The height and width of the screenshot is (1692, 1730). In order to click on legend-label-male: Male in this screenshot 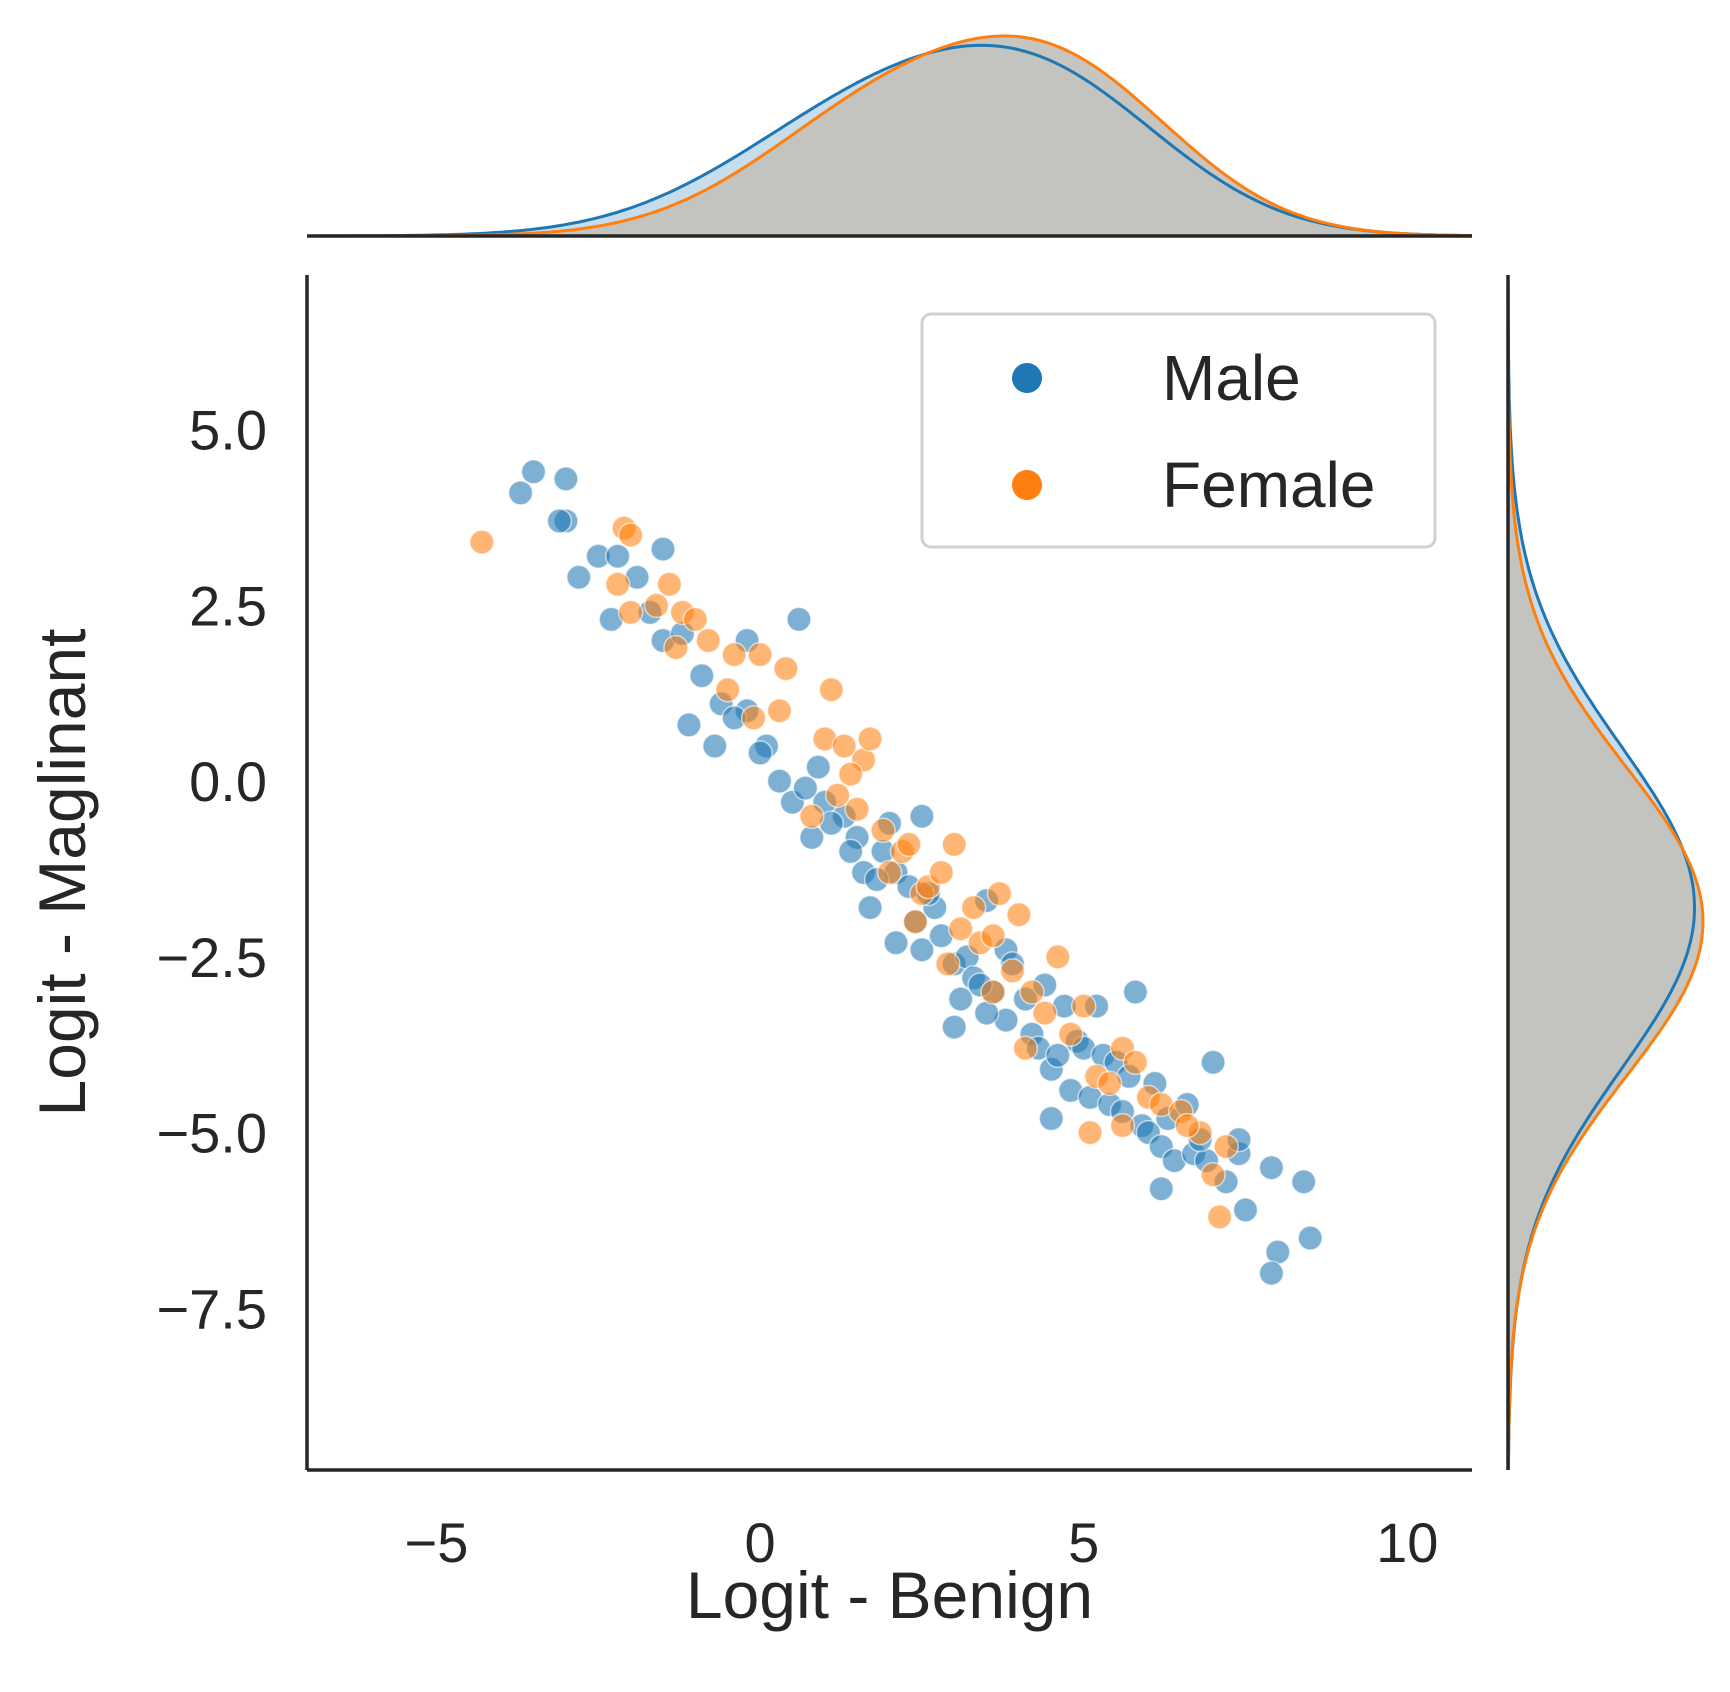, I will do `click(1231, 378)`.